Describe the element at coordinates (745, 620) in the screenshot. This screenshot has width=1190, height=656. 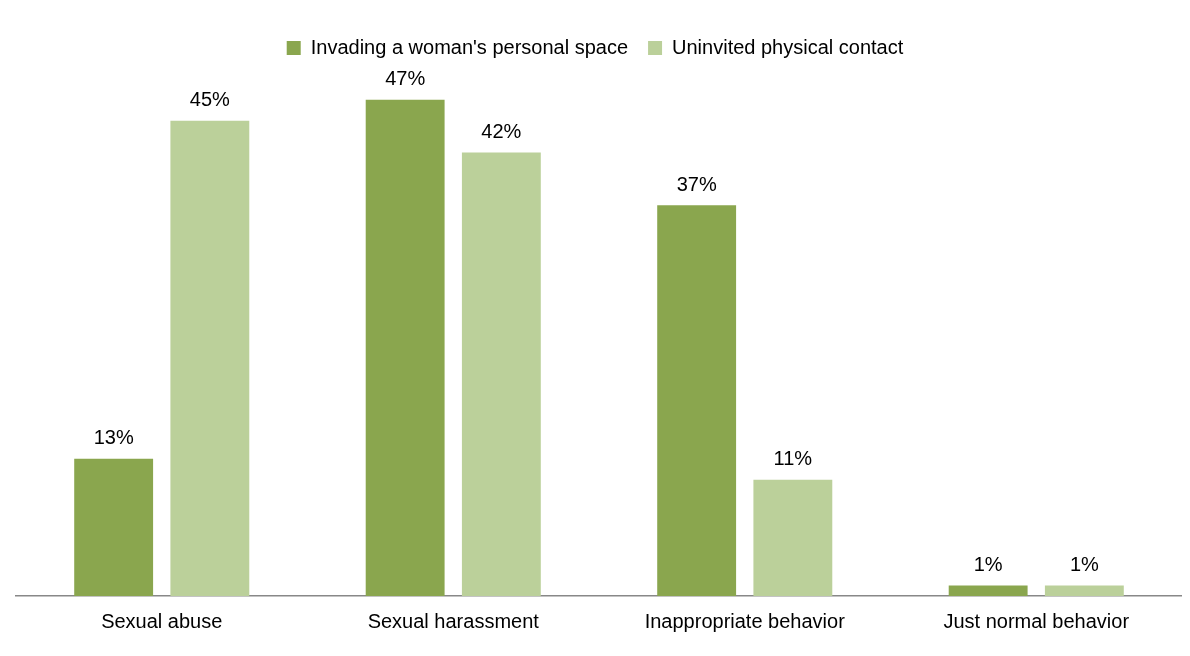
I see `x-tick-label: Inappropriate behavior` at that location.